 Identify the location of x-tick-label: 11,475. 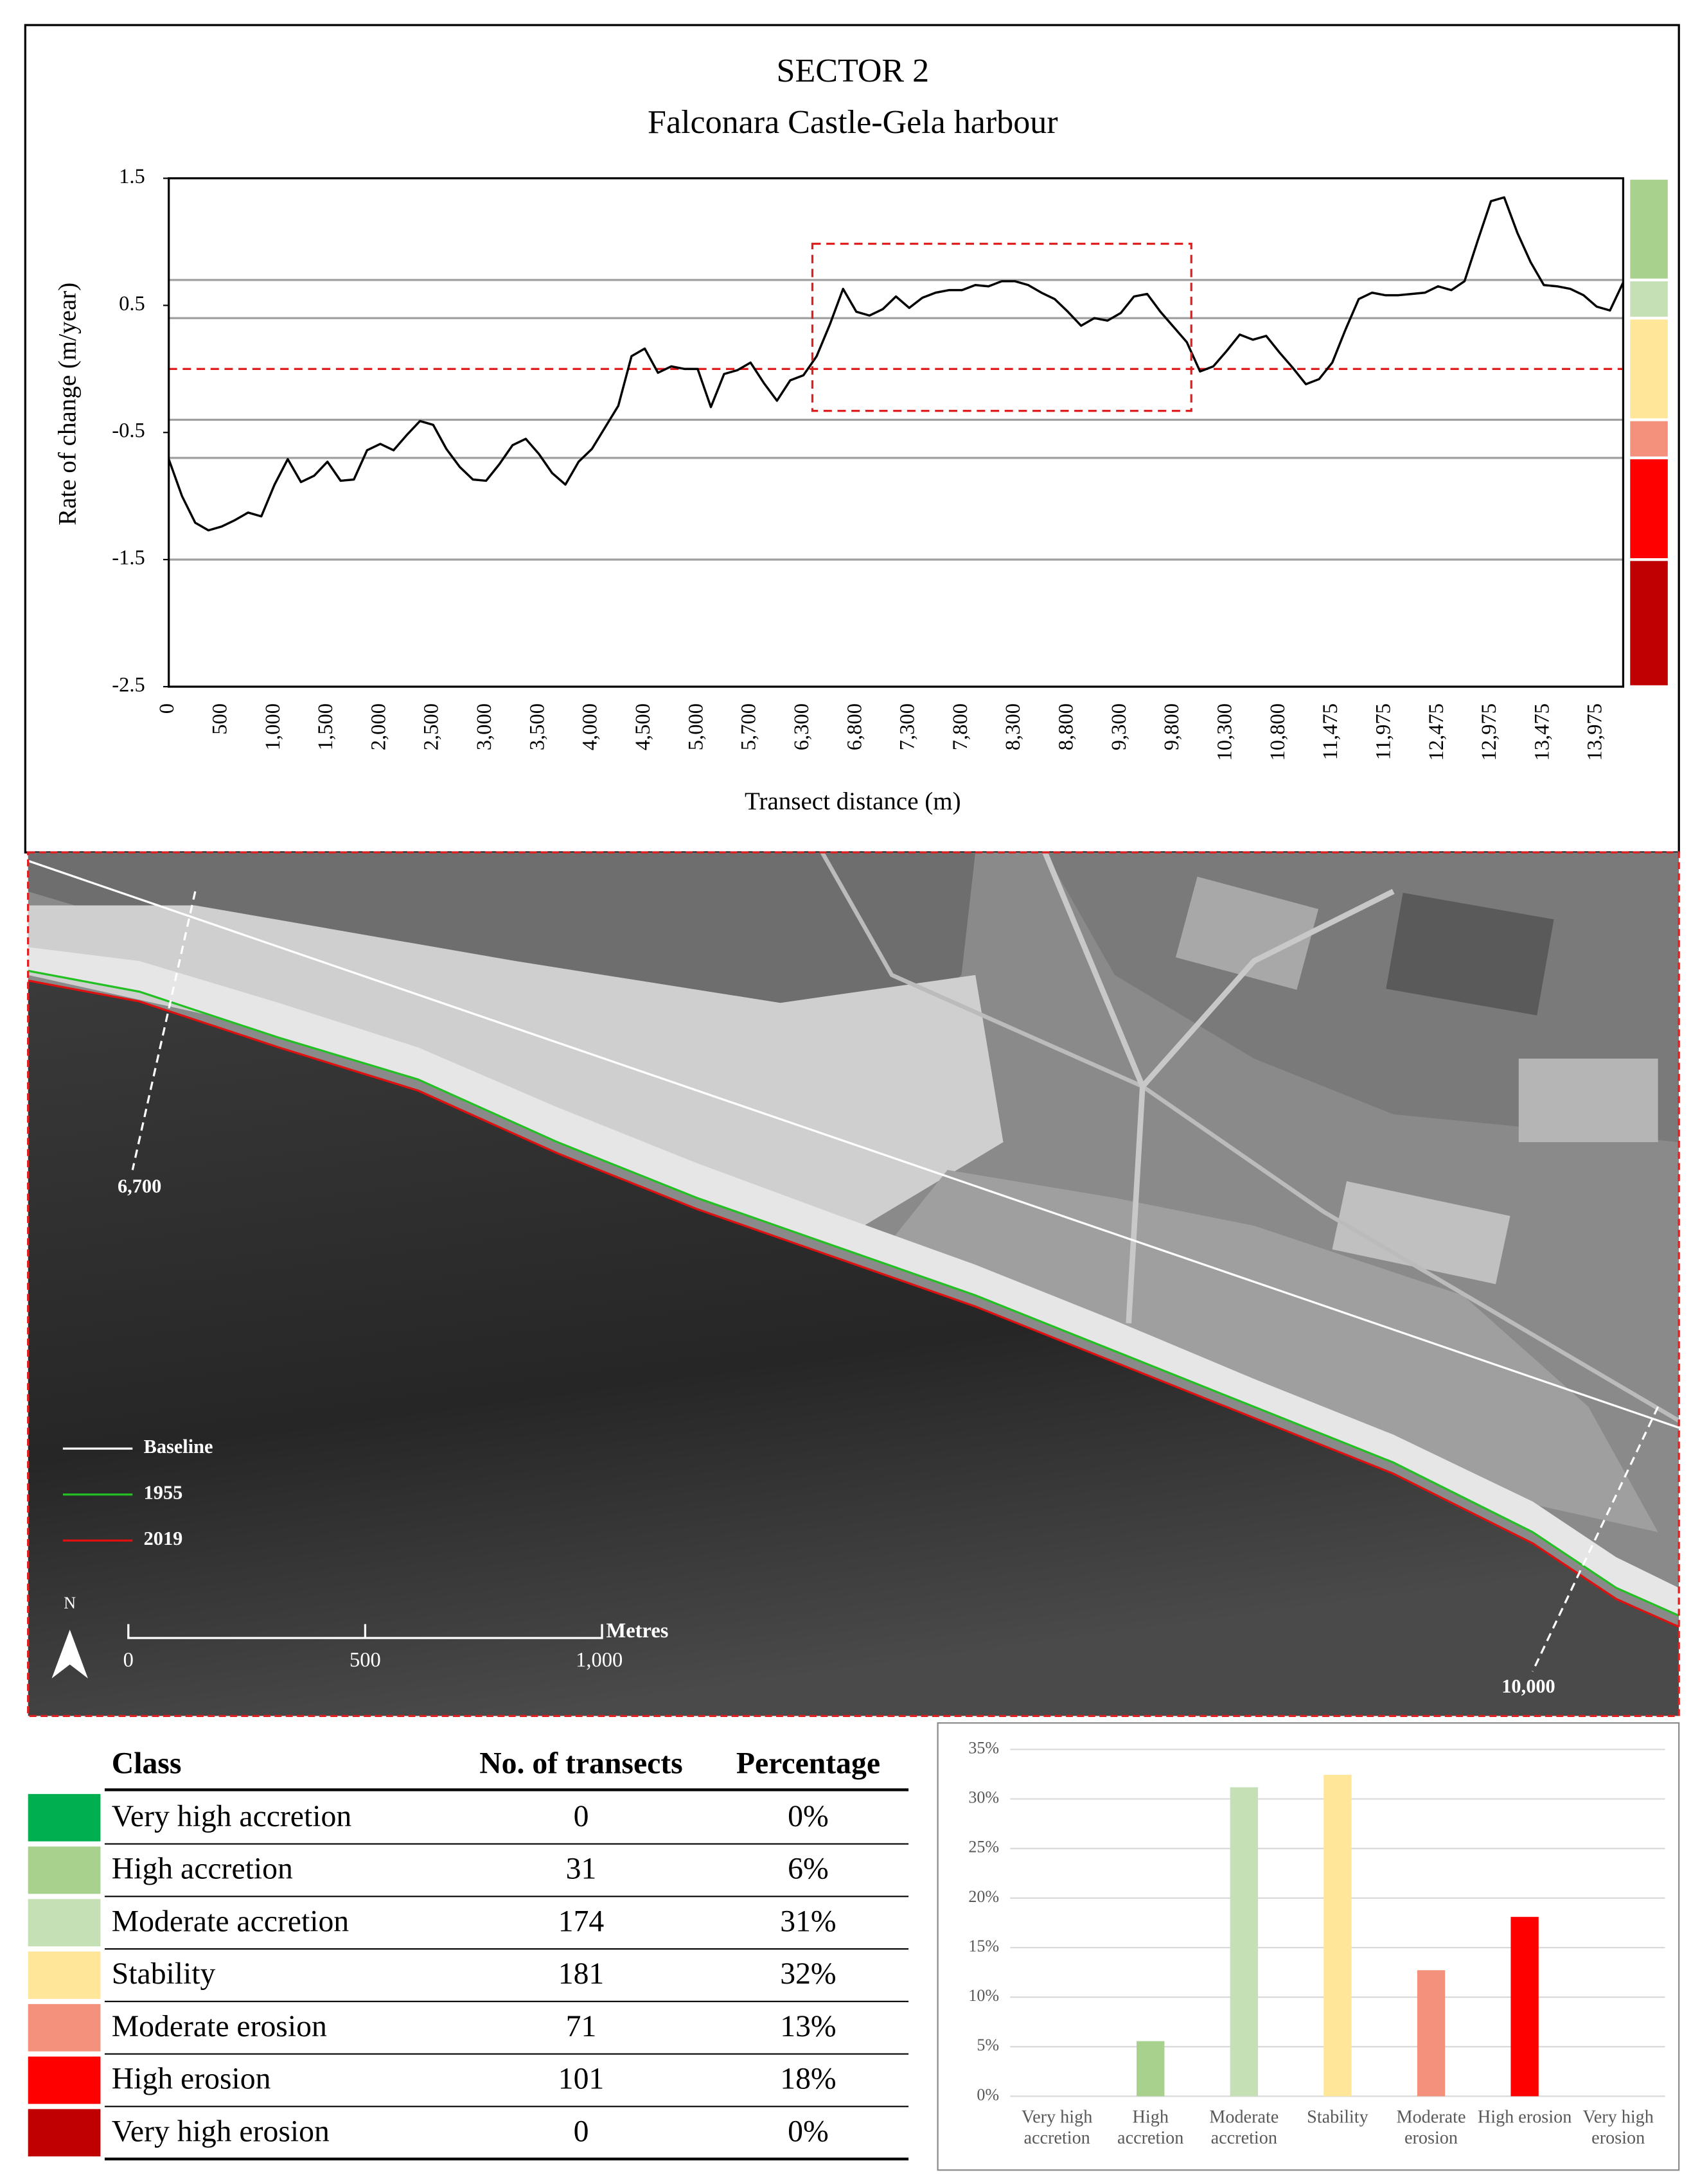
(1330, 731).